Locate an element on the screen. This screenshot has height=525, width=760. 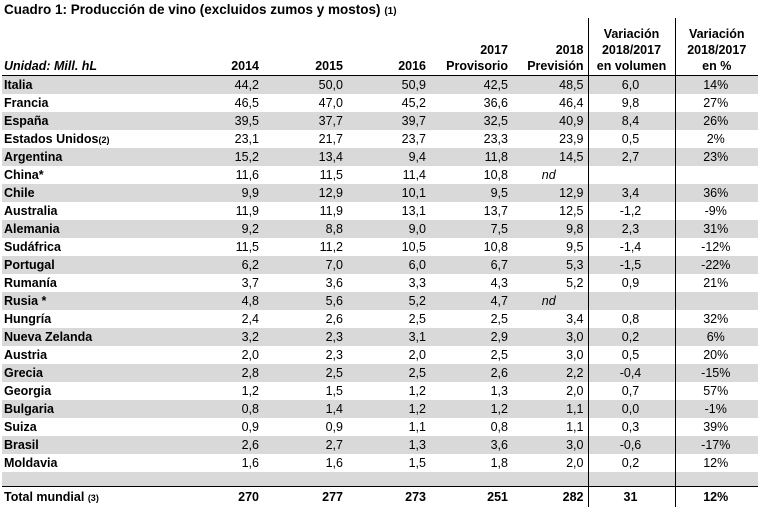
country-cell: Sudáfrica is located at coordinates (88, 247).